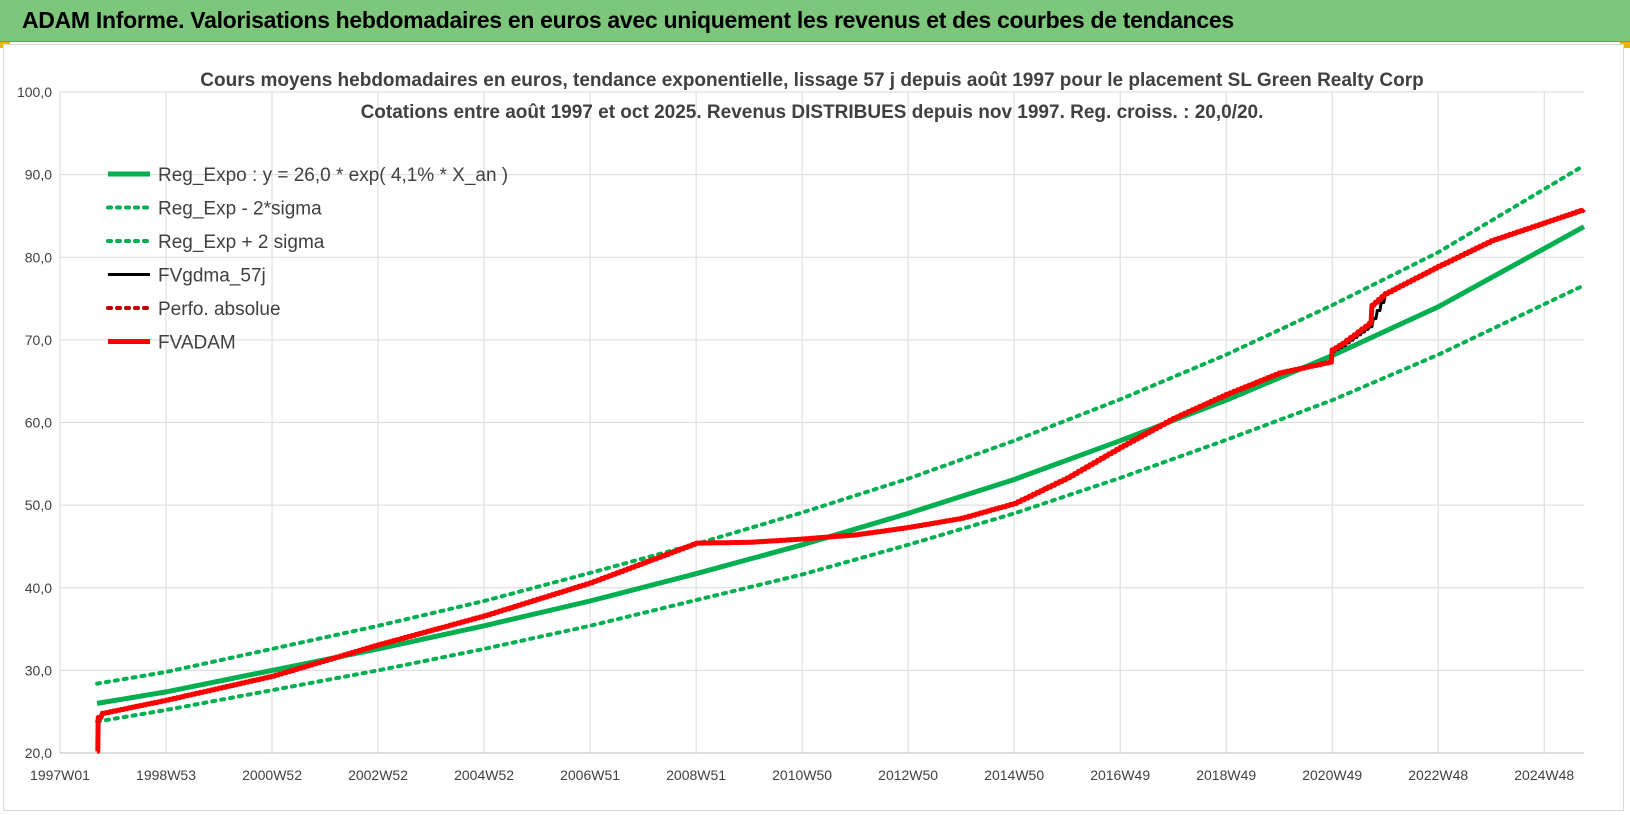 This screenshot has height=815, width=1630. What do you see at coordinates (38, 505) in the screenshot?
I see `y-tick-label: 50,0` at bounding box center [38, 505].